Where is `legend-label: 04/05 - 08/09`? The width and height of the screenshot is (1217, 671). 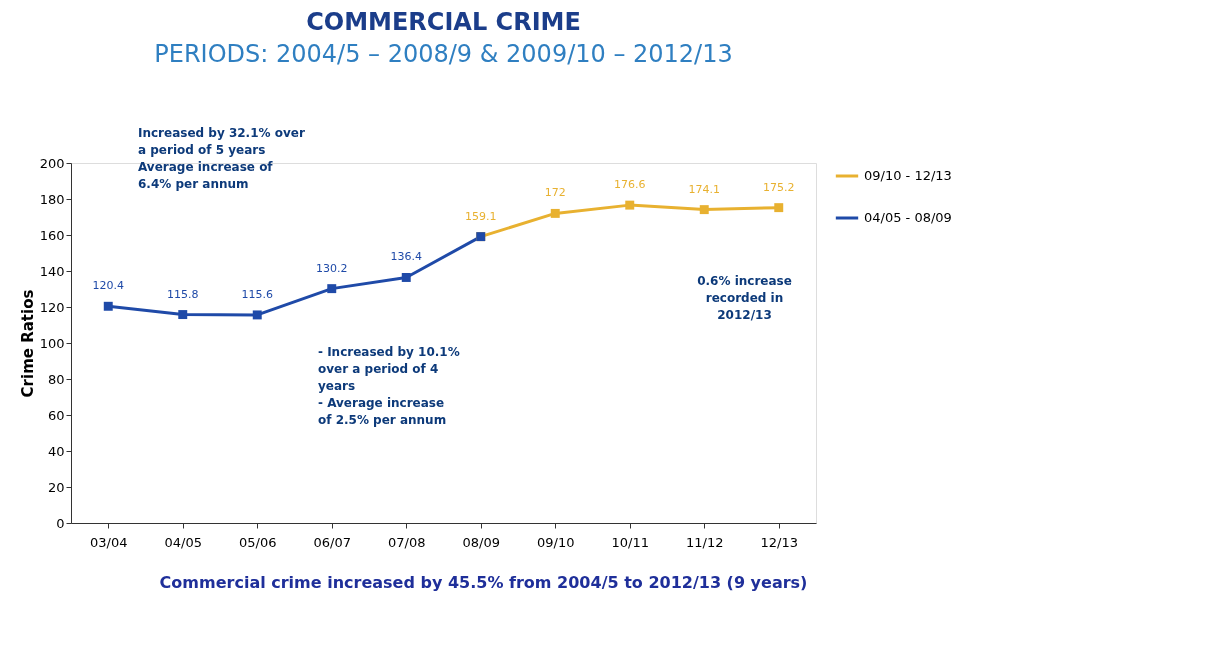 legend-label: 04/05 - 08/09 is located at coordinates (908, 217).